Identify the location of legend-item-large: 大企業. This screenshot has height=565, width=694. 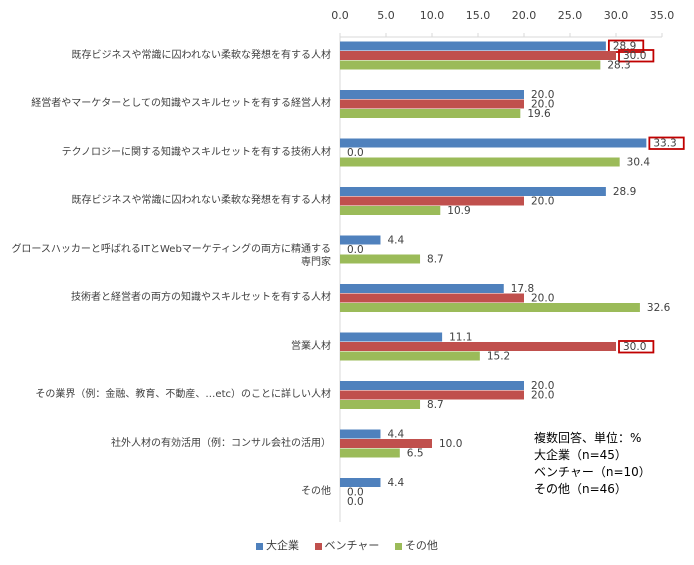
(277, 545).